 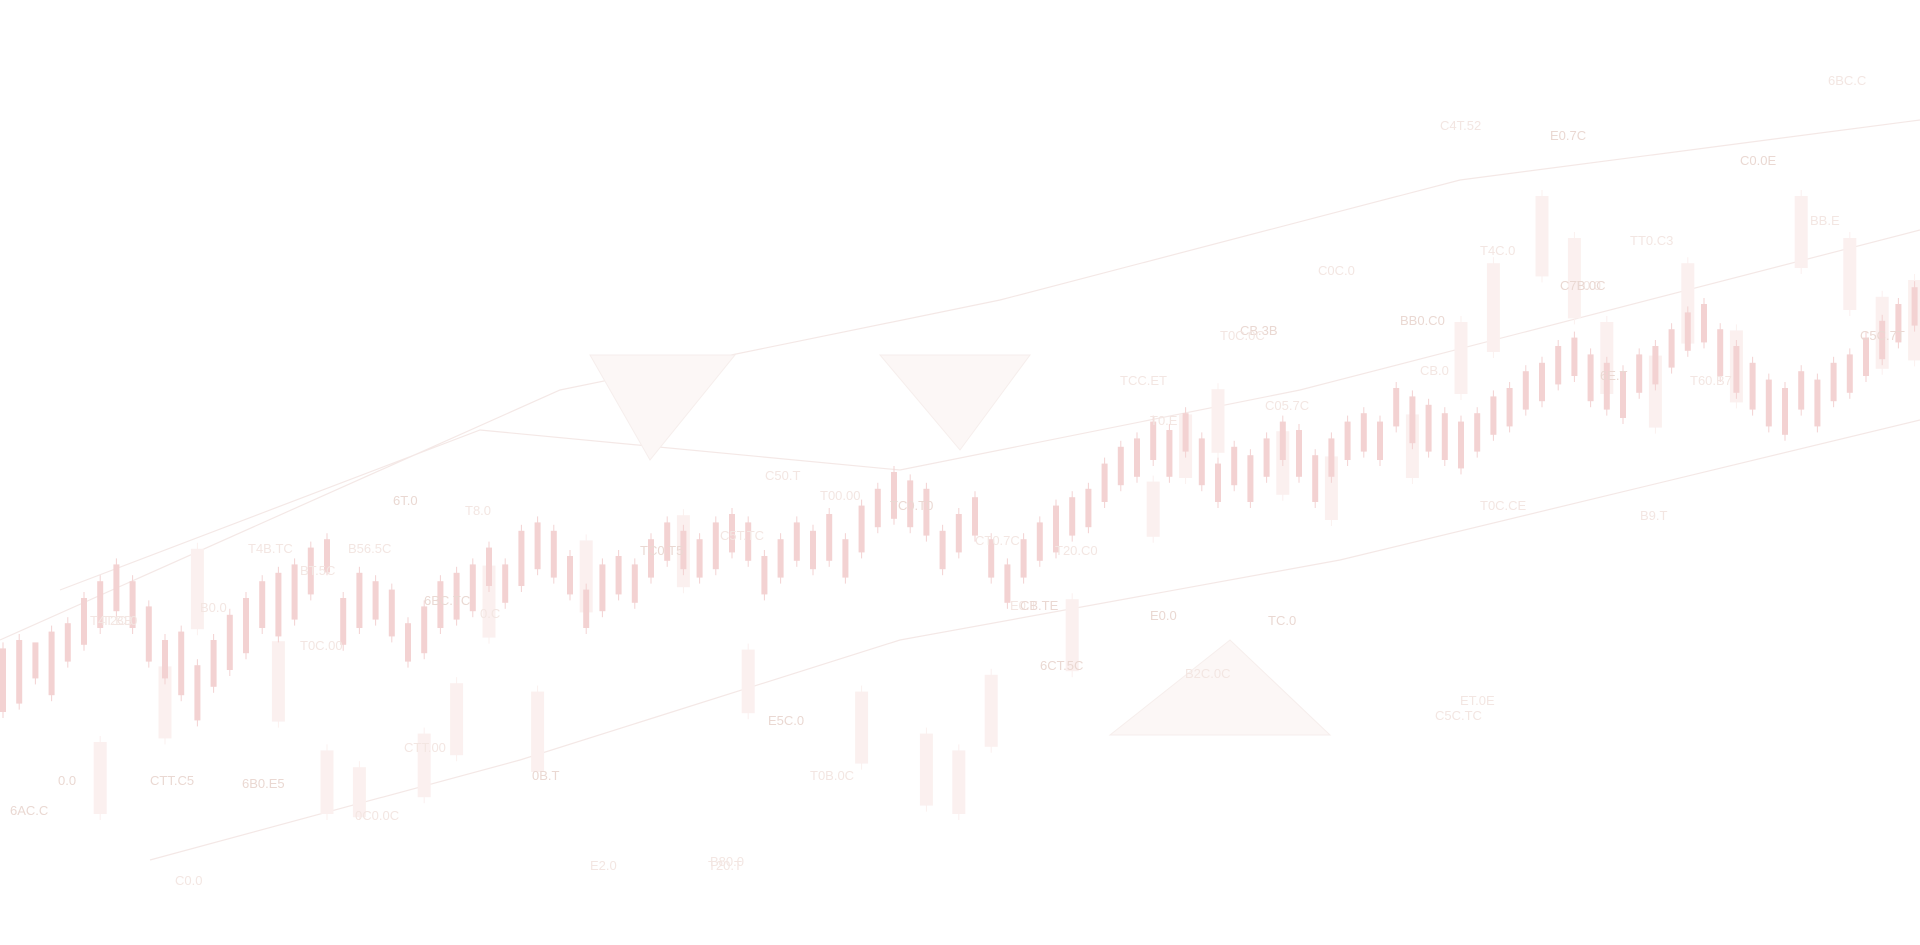 What do you see at coordinates (111, 620) in the screenshot?
I see `watermark-label: T4T.BB` at bounding box center [111, 620].